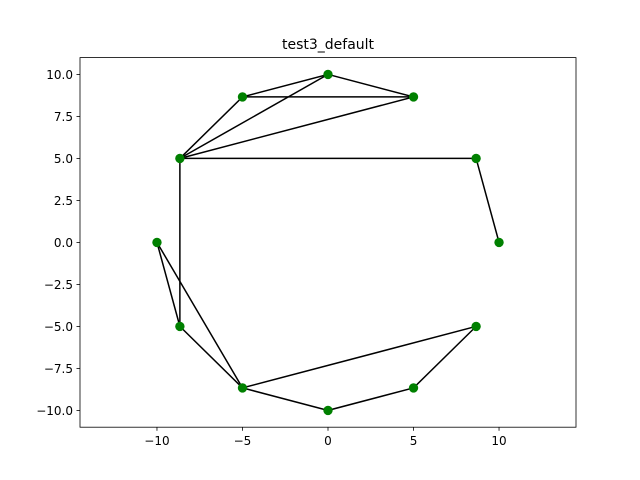 This screenshot has height=480, width=640. What do you see at coordinates (59, 75) in the screenshot?
I see `y-tick-label: 10.0` at bounding box center [59, 75].